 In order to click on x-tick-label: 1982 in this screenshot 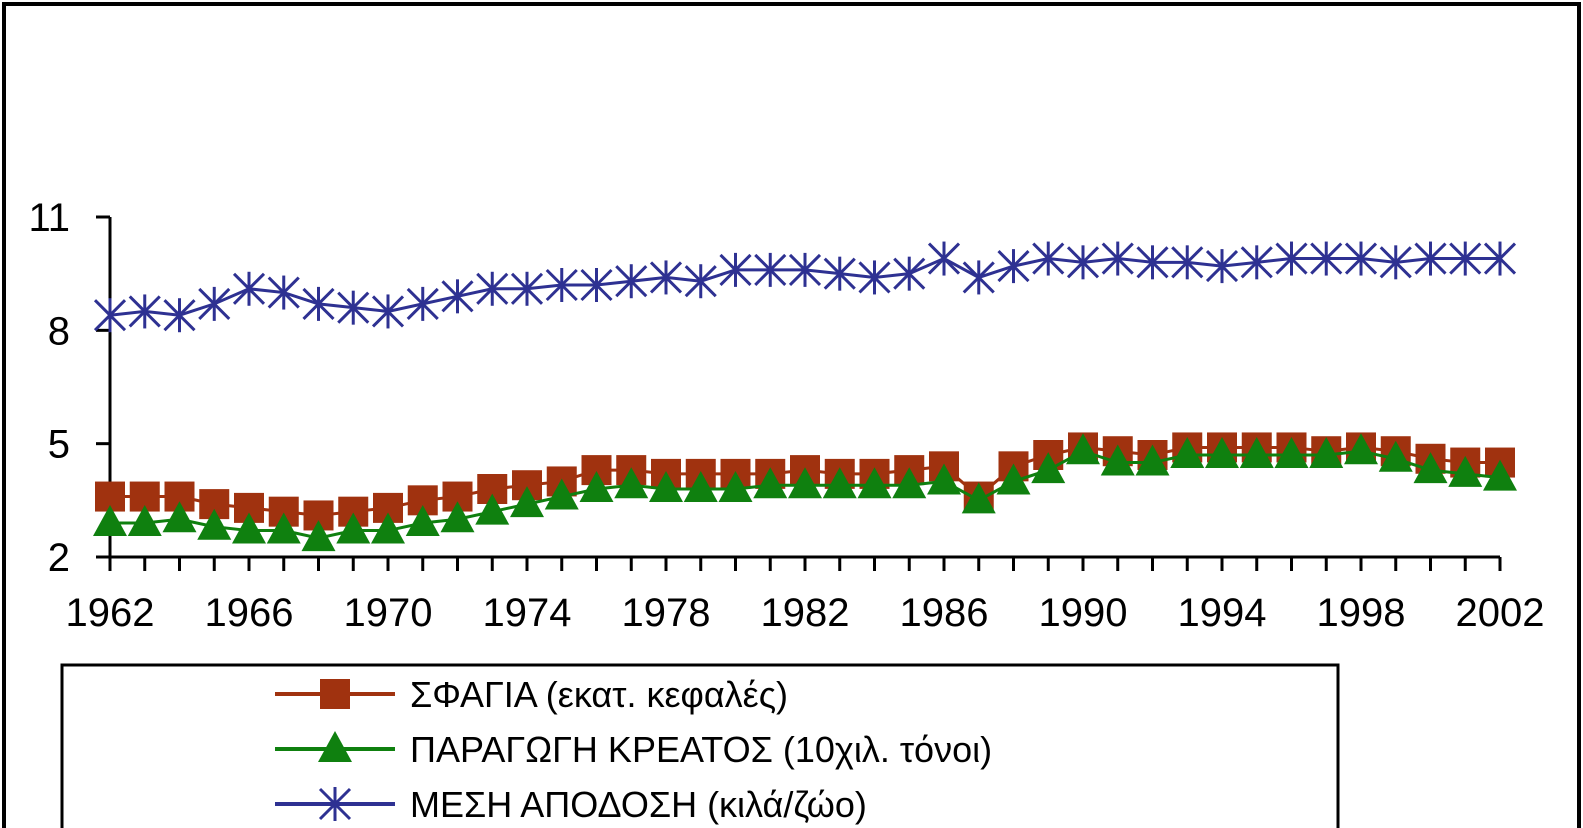, I will do `click(805, 613)`.